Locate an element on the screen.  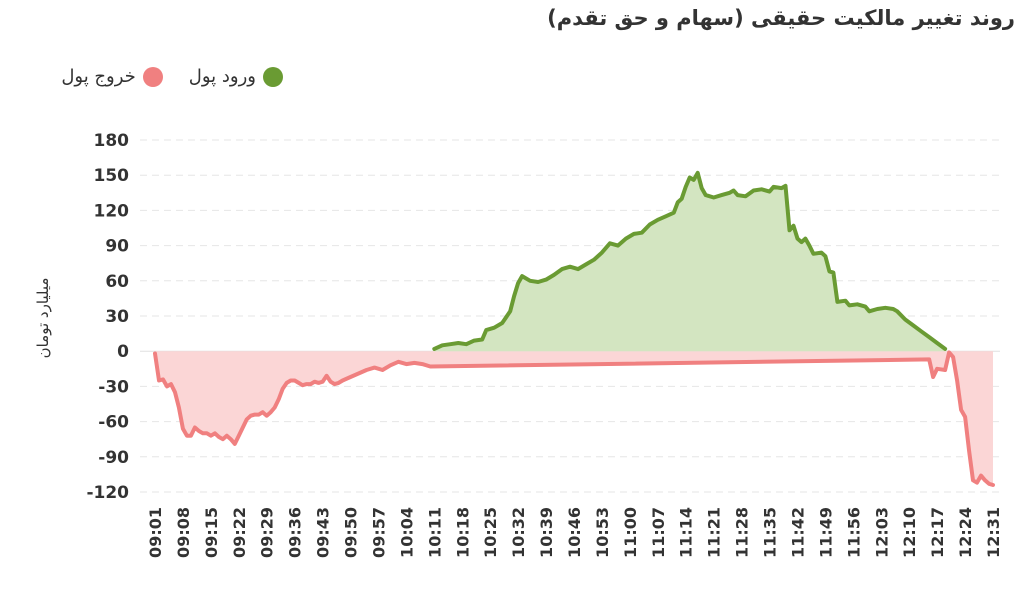
x-tick-label: 11:49 is located at coordinates (825, 532).